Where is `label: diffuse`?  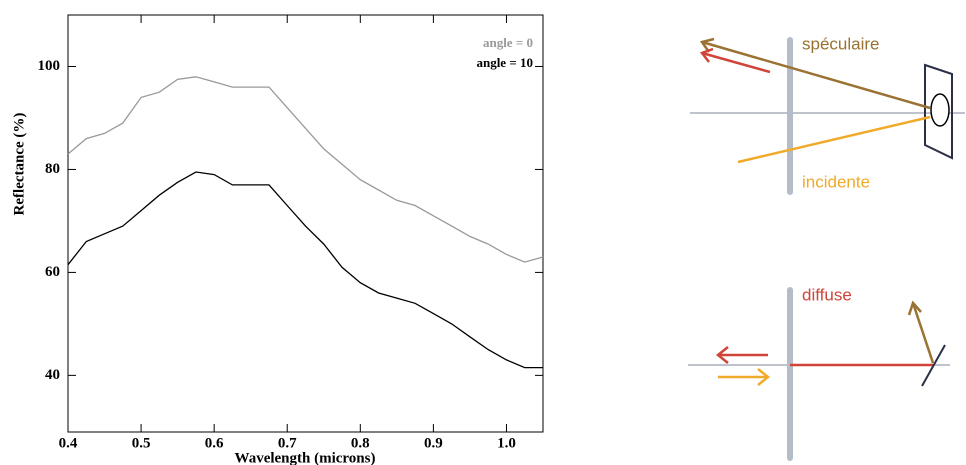
label: diffuse is located at coordinates (827, 294).